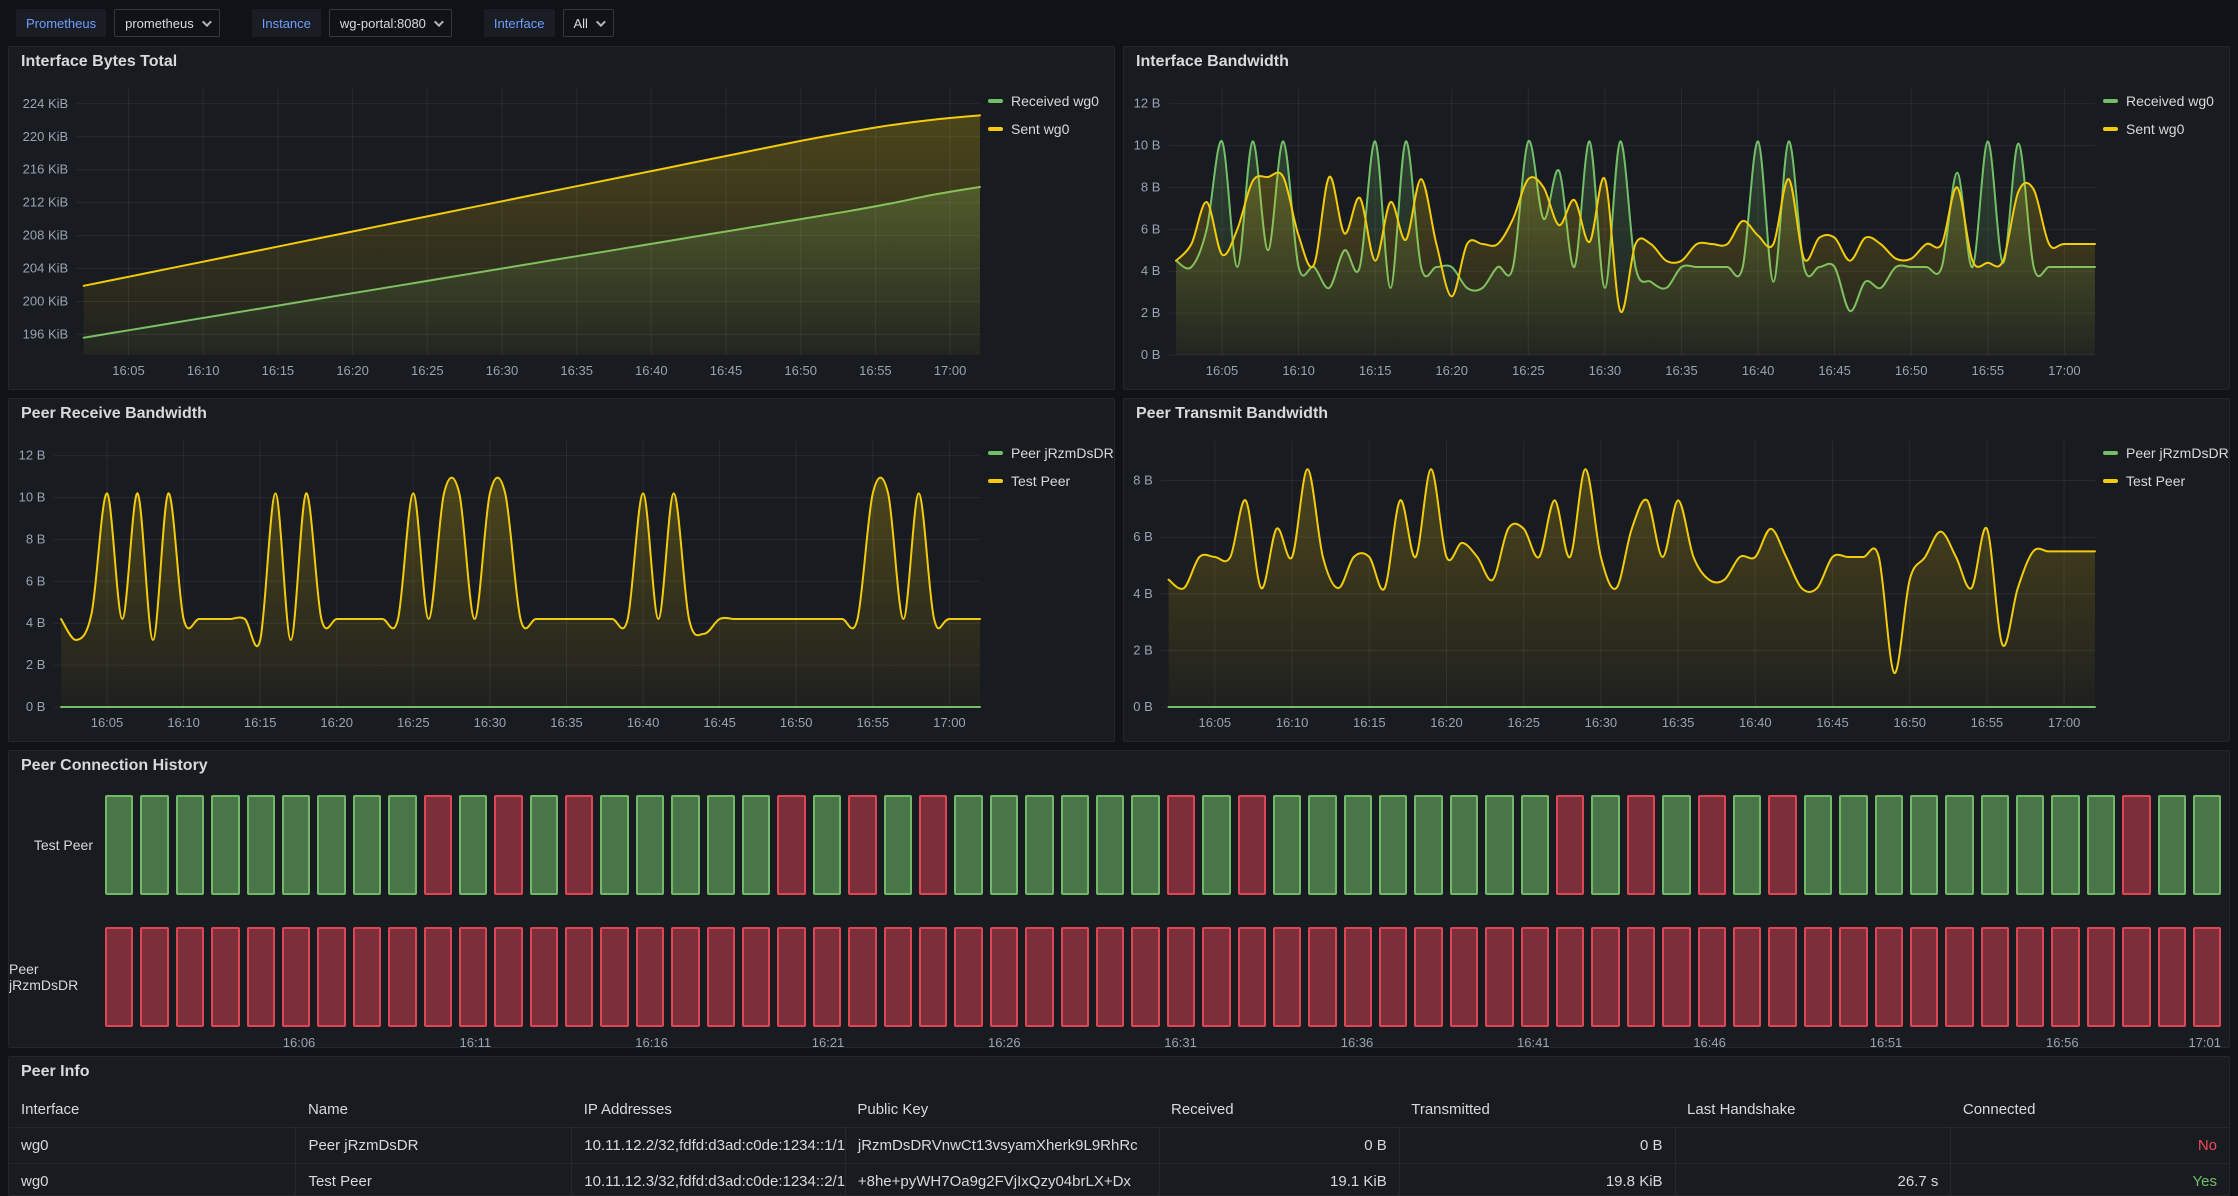 The image size is (2238, 1196). Describe the element at coordinates (390, 23) in the screenshot. I see `instance-select: wg-portal:8080` at that location.